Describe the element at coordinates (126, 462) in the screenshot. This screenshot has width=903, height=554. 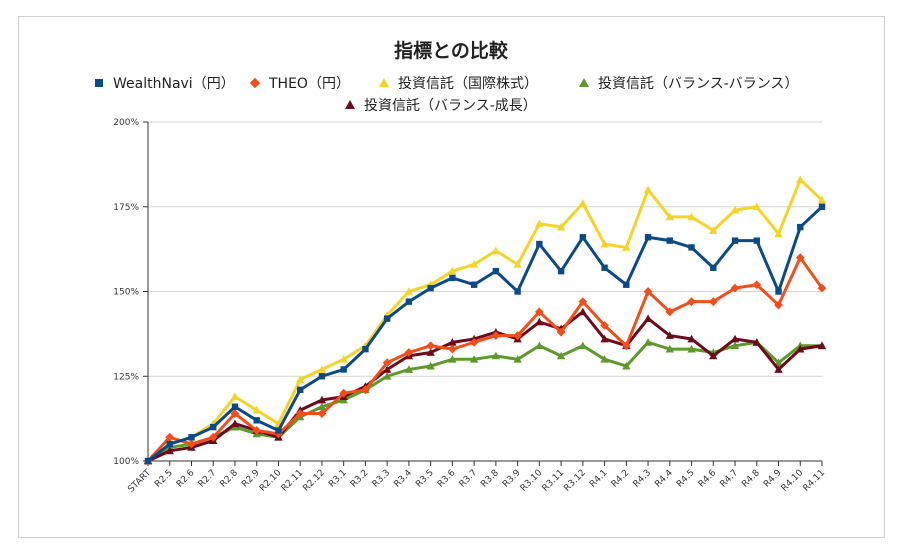
I see `y-tick-label: 100%` at that location.